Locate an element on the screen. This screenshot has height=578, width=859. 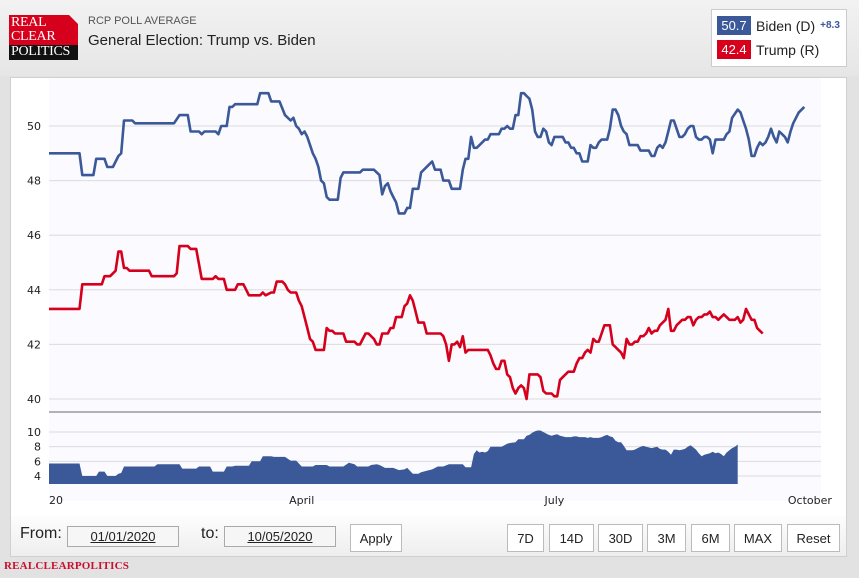
x-tick-label: 20 is located at coordinates (56, 500).